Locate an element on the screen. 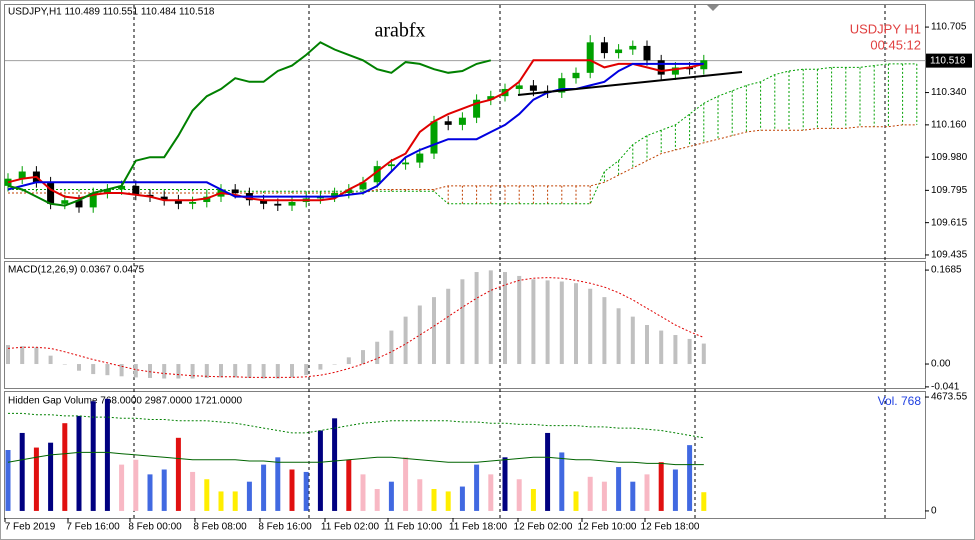  shift-marker is located at coordinates (713, 8).